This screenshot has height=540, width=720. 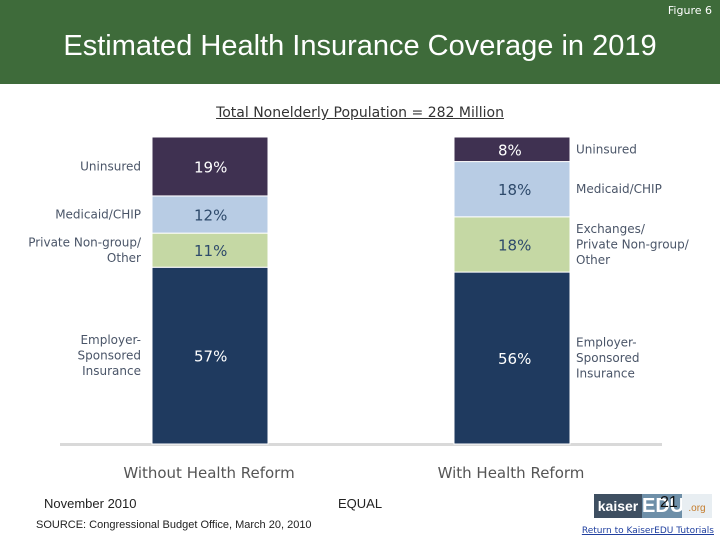 I want to click on right-label-private-1: Private Non-group/, so click(x=633, y=244).